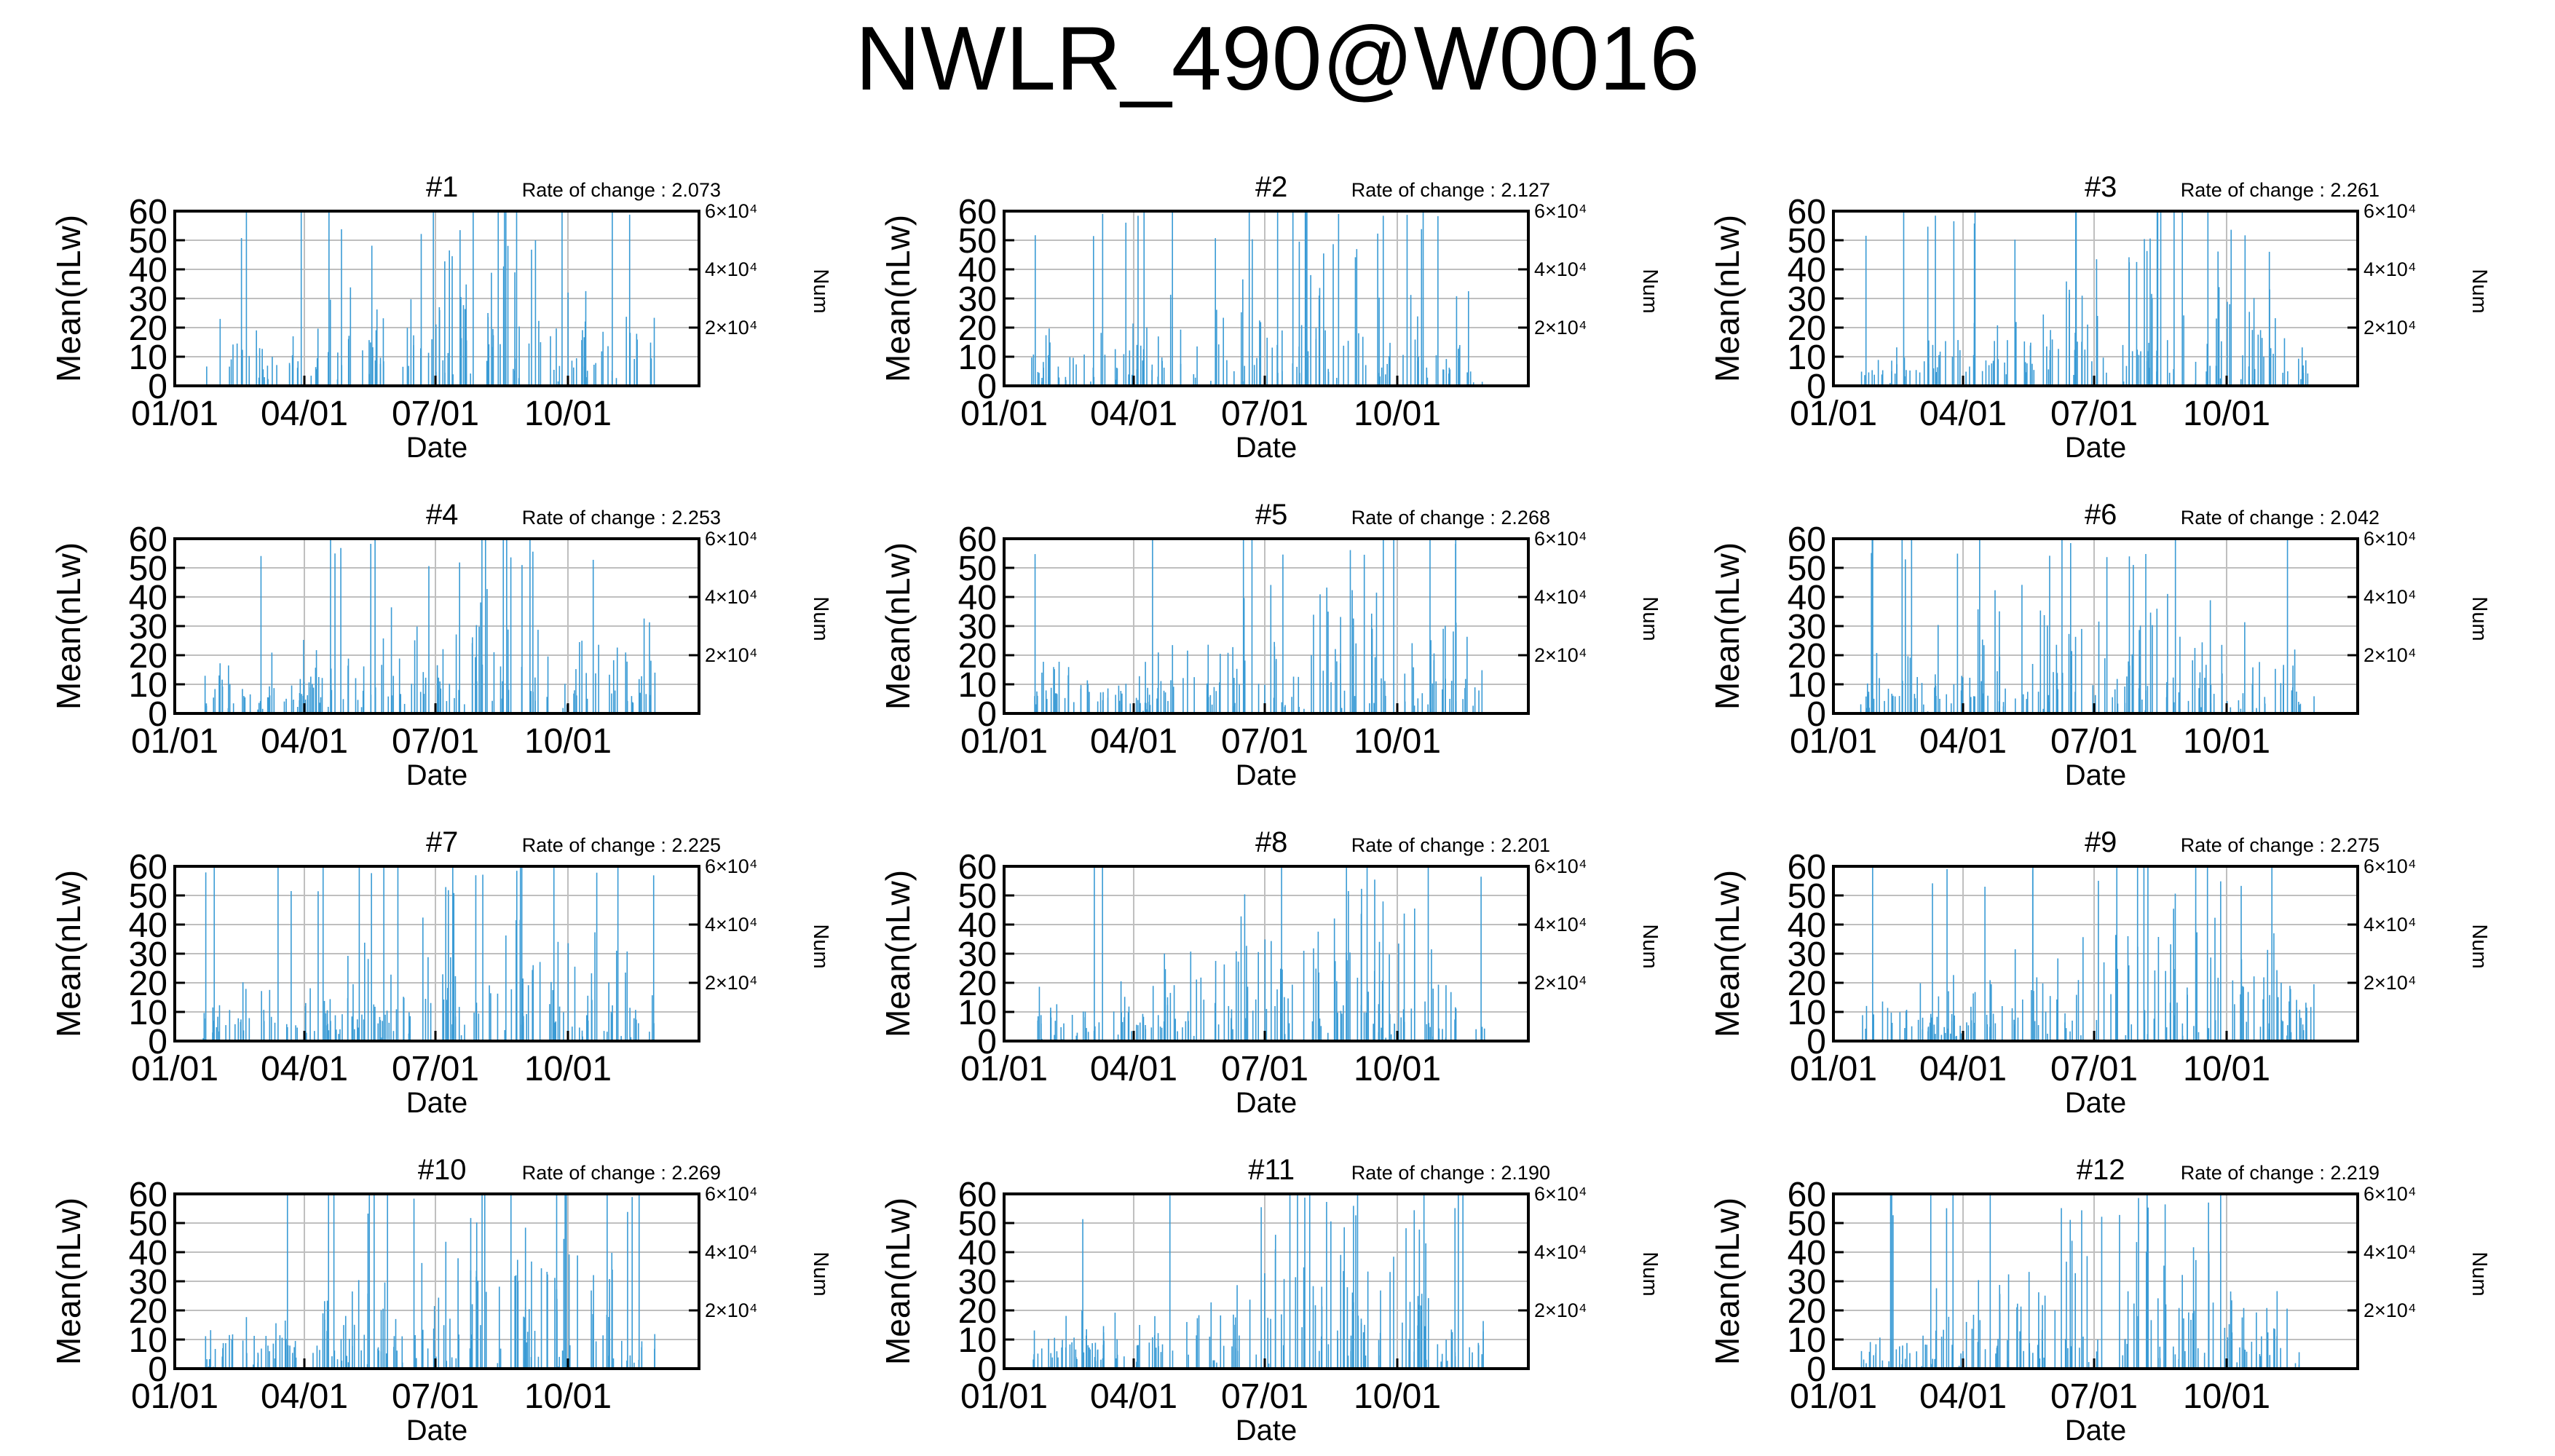 This screenshot has height=1456, width=2555. What do you see at coordinates (621, 1173) in the screenshot?
I see `rate-of-change-label: Rate of change : 2.269` at bounding box center [621, 1173].